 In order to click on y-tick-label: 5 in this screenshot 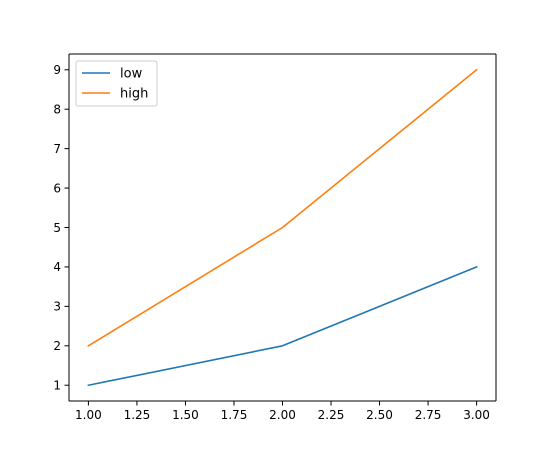, I will do `click(57, 228)`.